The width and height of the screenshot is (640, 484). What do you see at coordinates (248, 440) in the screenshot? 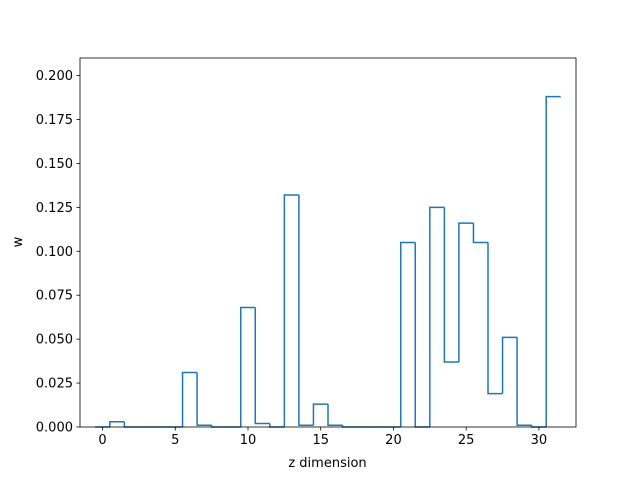
I see `x-tick-label: 10` at bounding box center [248, 440].